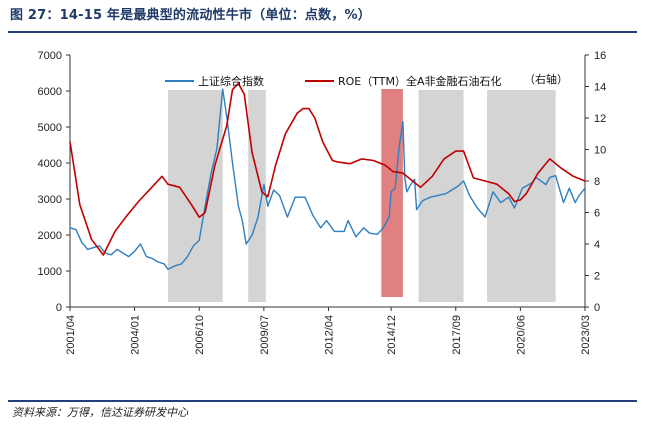 This screenshot has width=645, height=444. What do you see at coordinates (59, 308) in the screenshot?
I see `left-tick-label: 0` at bounding box center [59, 308].